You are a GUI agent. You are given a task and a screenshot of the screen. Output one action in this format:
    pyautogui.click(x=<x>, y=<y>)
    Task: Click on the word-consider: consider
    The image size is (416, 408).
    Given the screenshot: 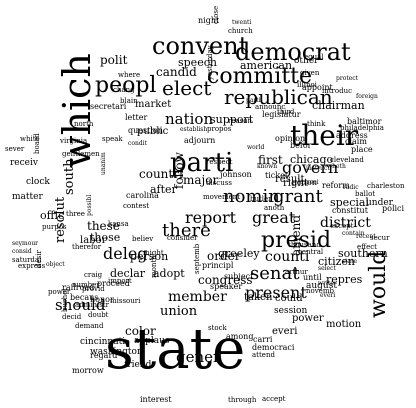 What is the action you would take?
    pyautogui.click(x=182, y=238)
    